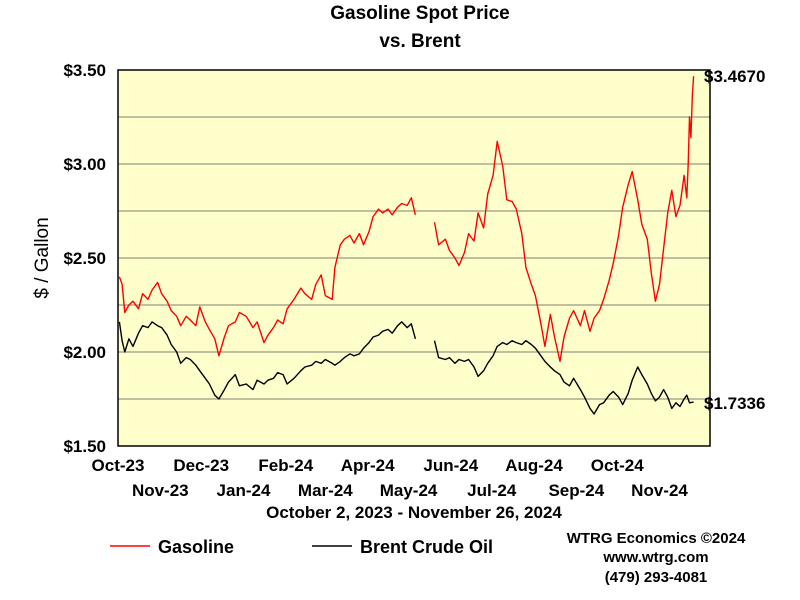 The image size is (800, 600). What do you see at coordinates (414, 512) in the screenshot?
I see `date-range-label: October 2, 2023 - November 26, 2024` at bounding box center [414, 512].